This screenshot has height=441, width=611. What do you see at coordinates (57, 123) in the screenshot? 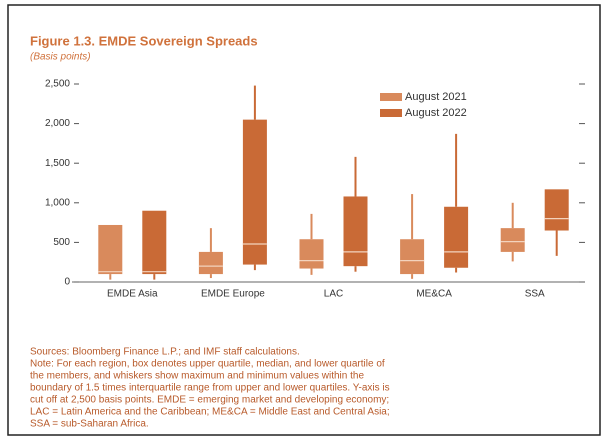
I see `y-tick-label: 2,000` at bounding box center [57, 123].